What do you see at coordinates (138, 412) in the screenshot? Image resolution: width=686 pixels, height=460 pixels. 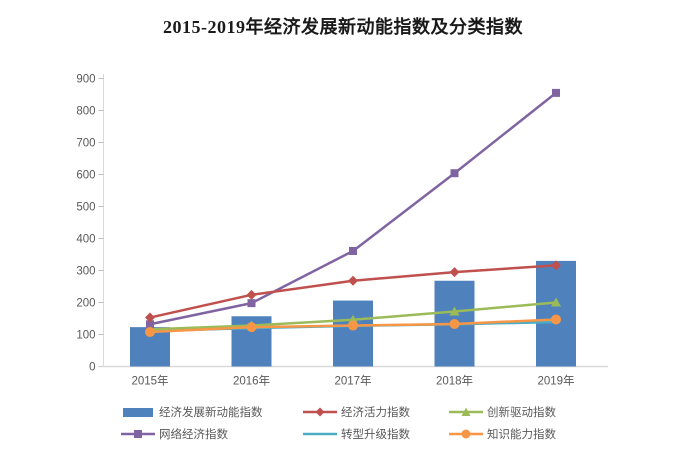 I see `bar-swatch-icon` at bounding box center [138, 412].